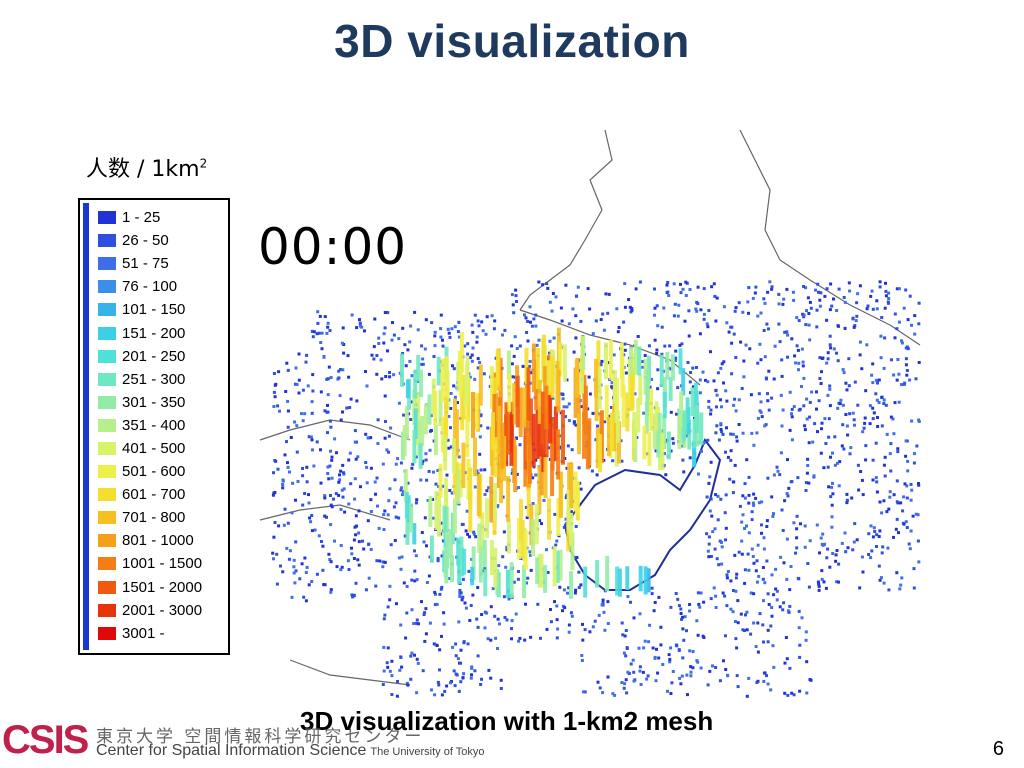 Image resolution: width=1024 pixels, height=768 pixels. What do you see at coordinates (150, 217) in the screenshot?
I see `legend-item: 1 - 25` at bounding box center [150, 217].